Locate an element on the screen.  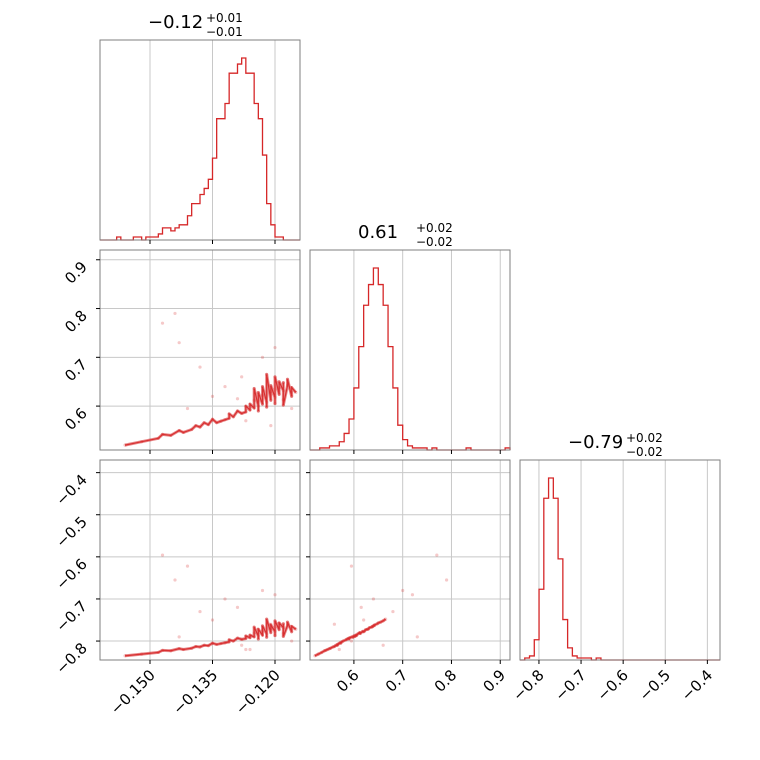
x-tick-label: −0.150 is located at coordinates (133, 692).